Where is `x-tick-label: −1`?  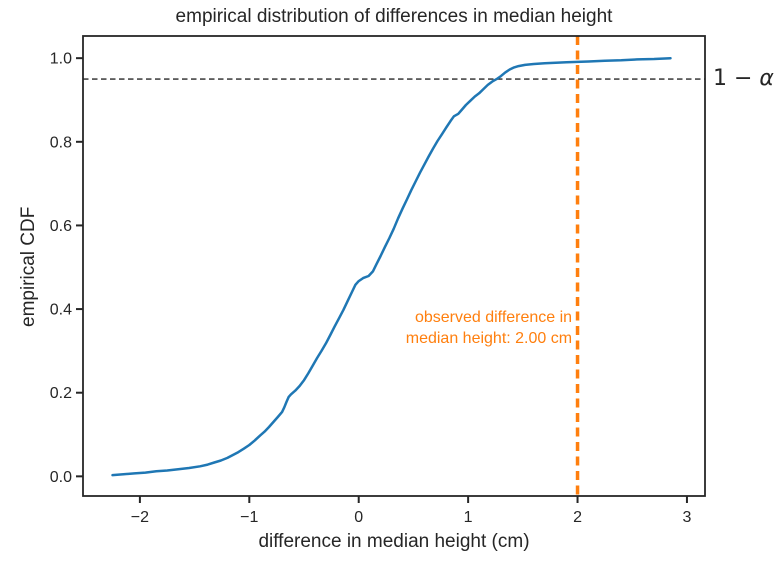
x-tick-label: −1 is located at coordinates (249, 517).